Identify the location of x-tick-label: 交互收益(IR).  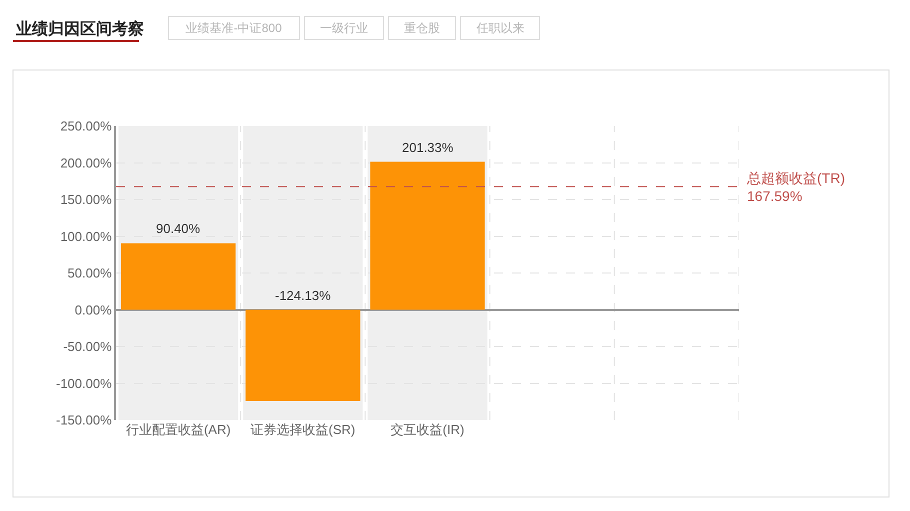
(427, 429).